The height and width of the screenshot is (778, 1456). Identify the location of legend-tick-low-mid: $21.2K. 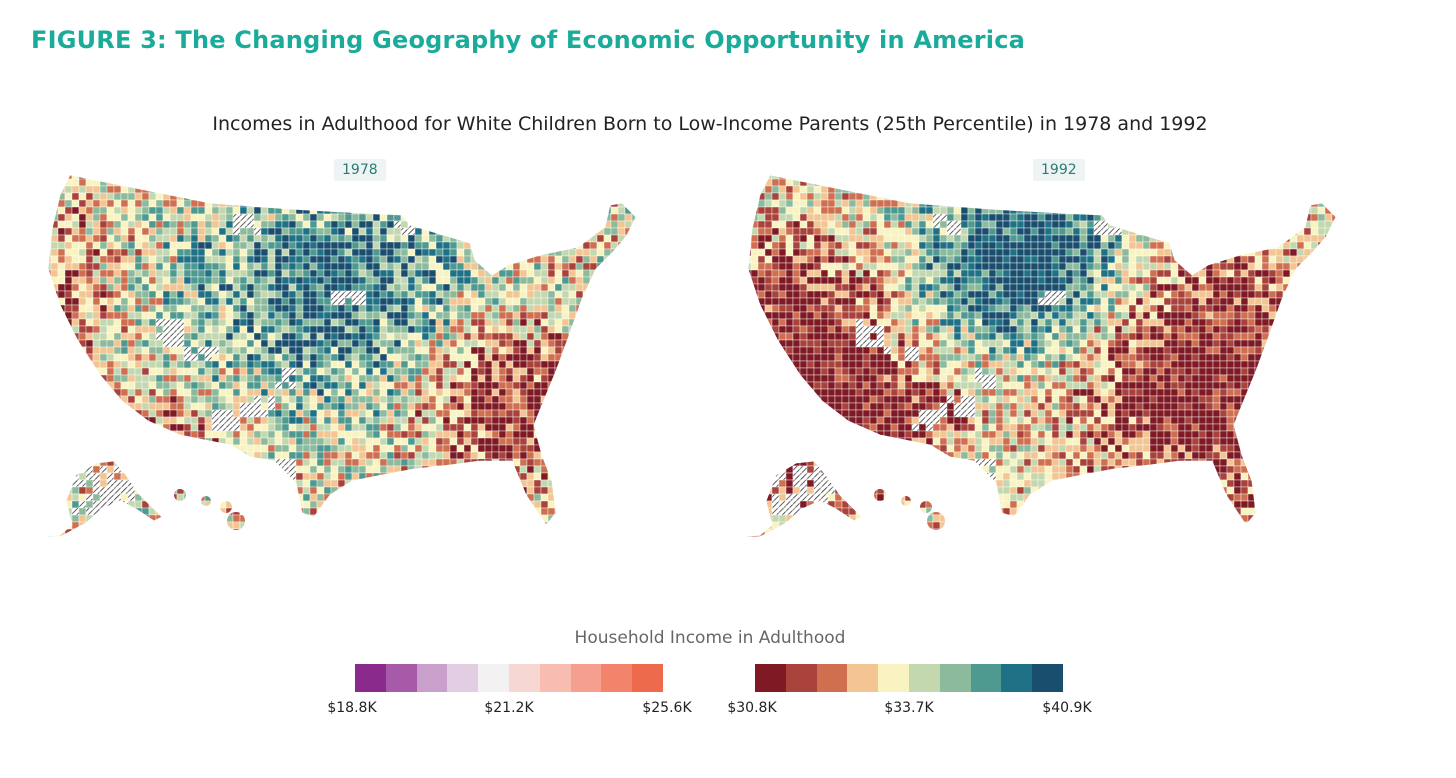
(509, 708).